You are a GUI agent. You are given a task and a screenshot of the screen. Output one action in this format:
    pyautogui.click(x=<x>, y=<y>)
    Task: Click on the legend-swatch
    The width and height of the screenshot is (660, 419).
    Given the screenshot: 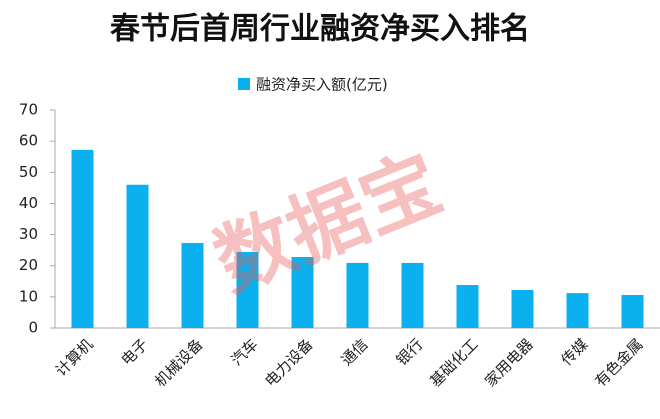 What is the action you would take?
    pyautogui.click(x=244, y=84)
    